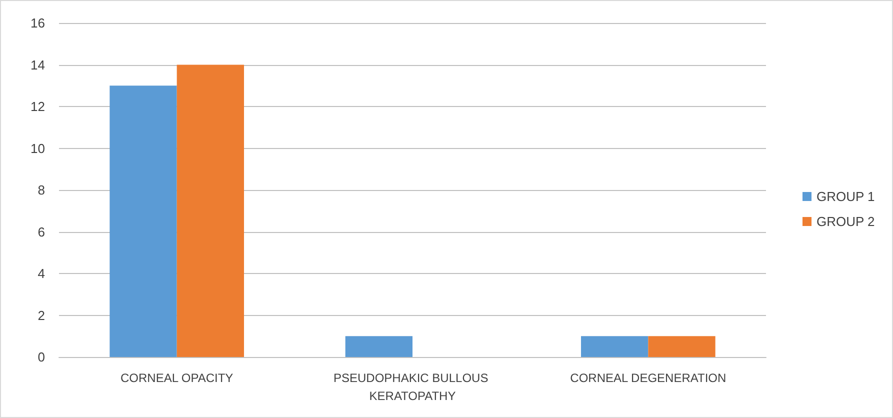  I want to click on y-tick-label: 2, so click(41, 315).